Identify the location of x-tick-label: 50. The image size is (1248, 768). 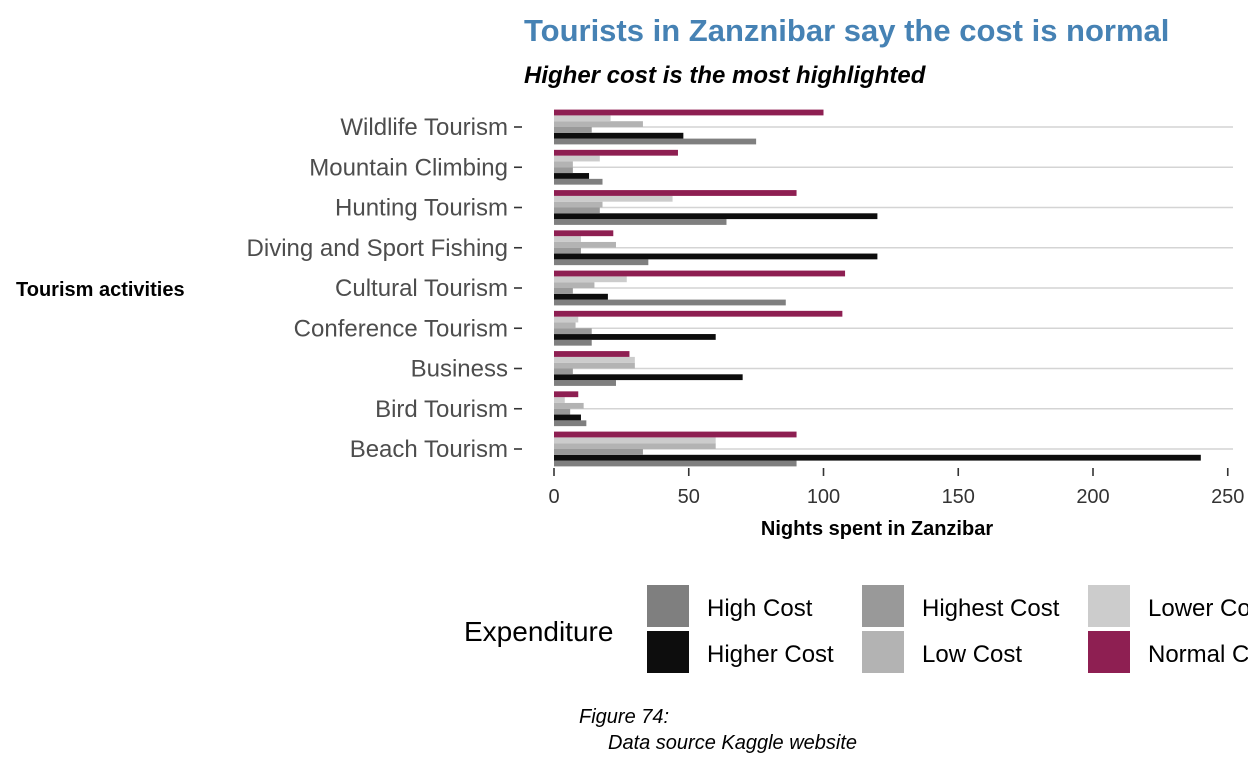
(689, 497).